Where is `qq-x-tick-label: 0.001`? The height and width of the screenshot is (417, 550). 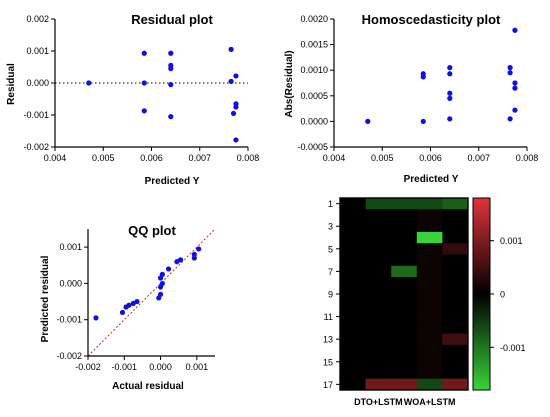
qq-x-tick-label: 0.001 is located at coordinates (197, 367).